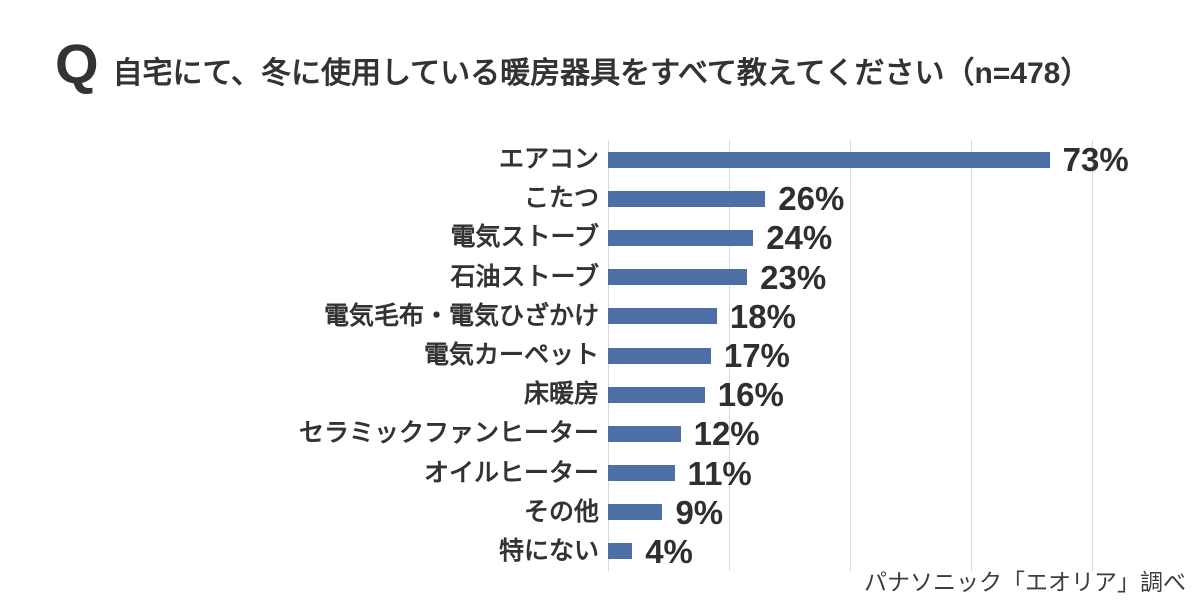  Describe the element at coordinates (699, 512) in the screenshot. I see `value-label: 9%` at that location.